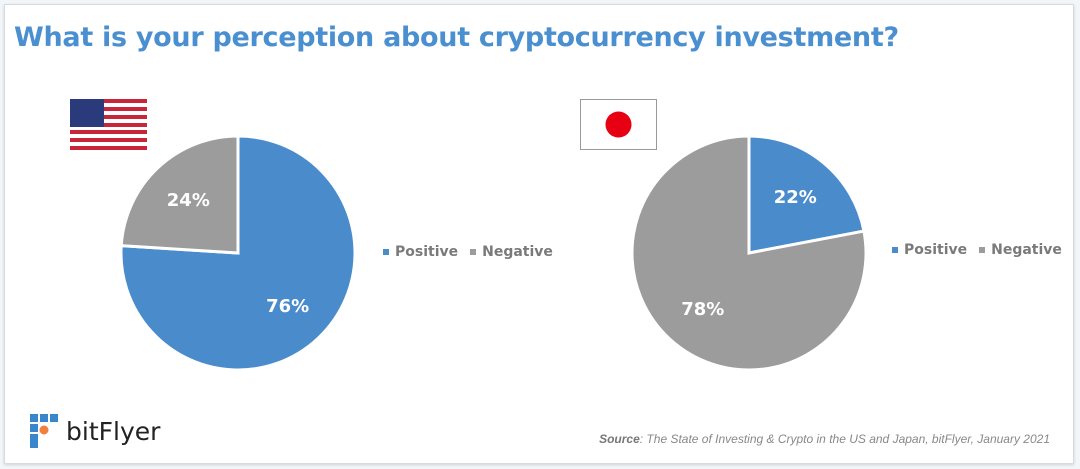  I want to click on pie-slice-us-positive, so click(238, 253).